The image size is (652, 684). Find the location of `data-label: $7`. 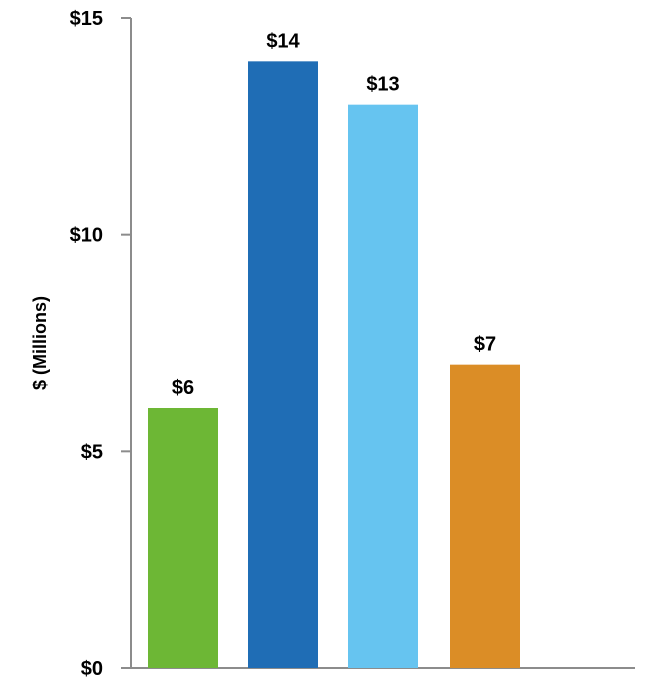

data-label: $7 is located at coordinates (485, 345).